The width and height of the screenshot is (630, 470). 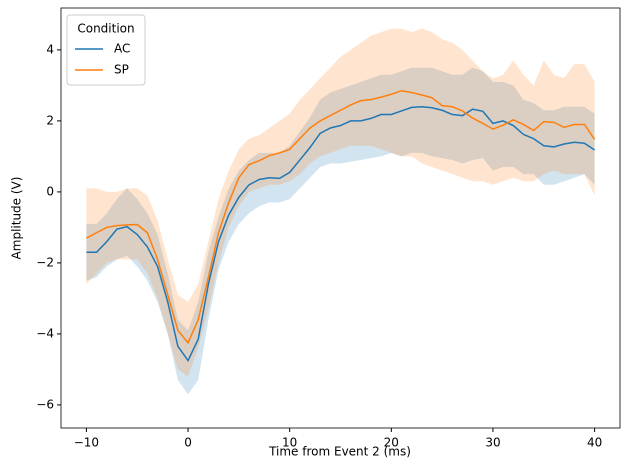 I want to click on x-tick-label: 40, so click(x=594, y=443).